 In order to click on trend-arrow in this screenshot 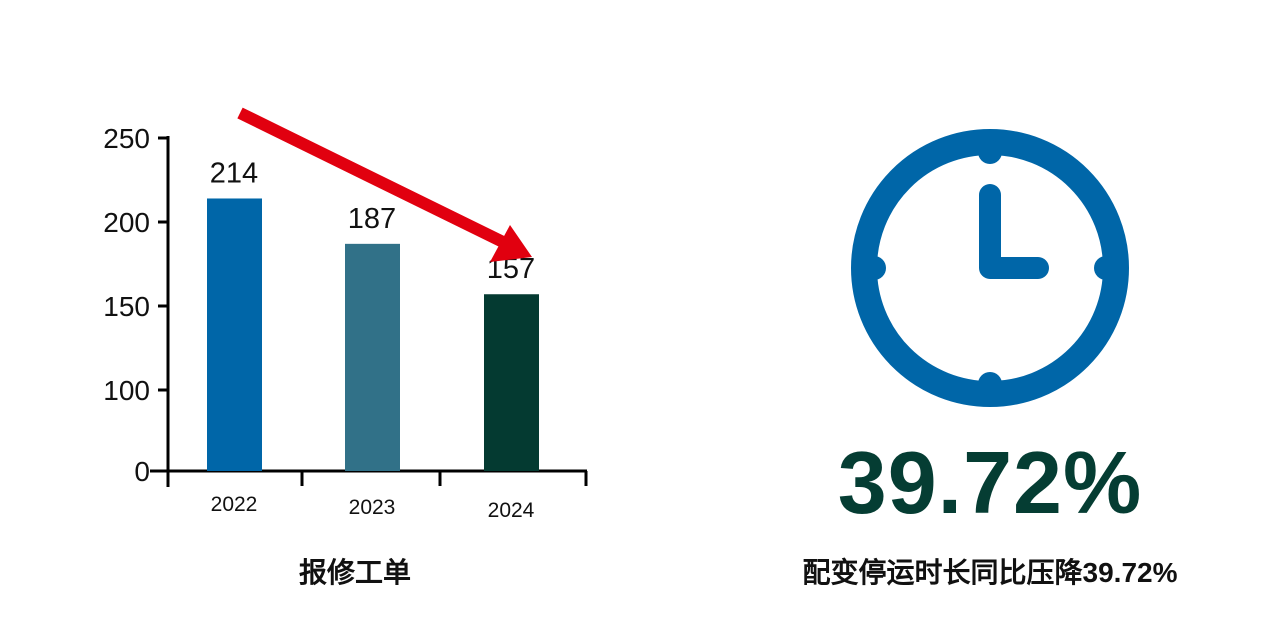, I will do `click(384, 184)`.